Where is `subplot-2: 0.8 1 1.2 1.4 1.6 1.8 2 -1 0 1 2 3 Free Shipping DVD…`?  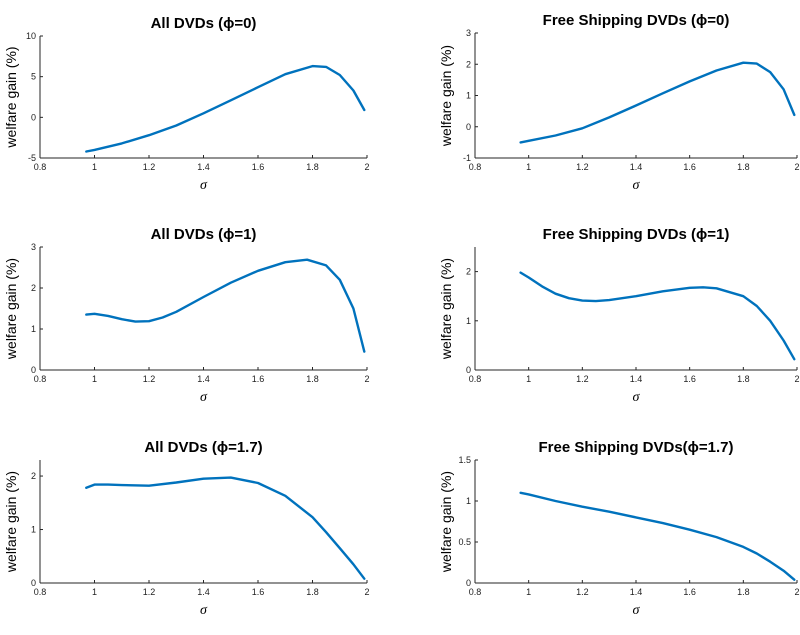 subplot-2: 0.8 1 1.2 1.4 1.6 1.8 2 -1 0 1 2 3 Free Shipping DVD… is located at coordinates (619, 102).